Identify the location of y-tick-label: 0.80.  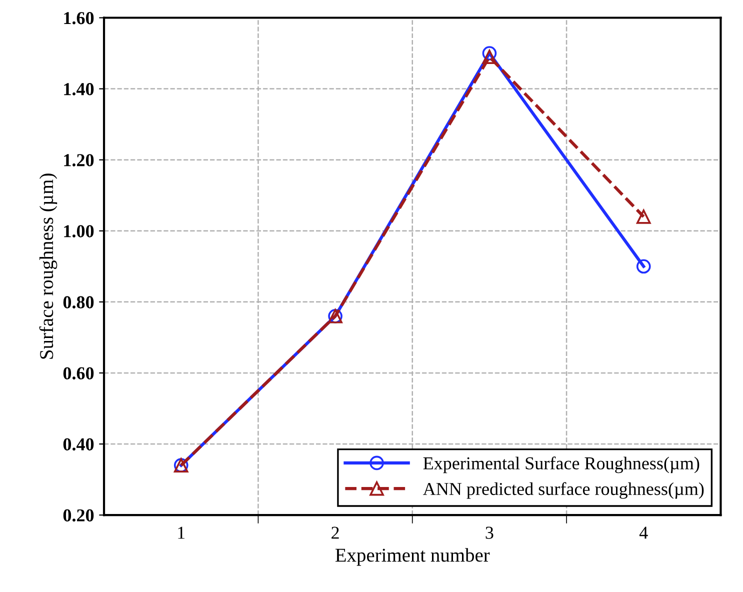
(78, 302).